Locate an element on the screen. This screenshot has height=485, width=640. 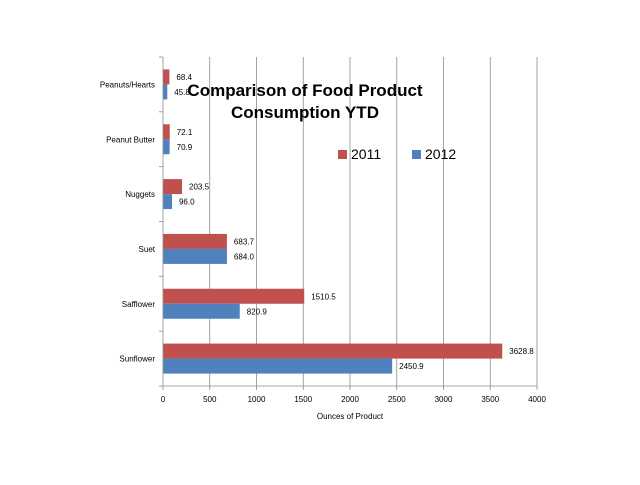
bar-2011-sunflower is located at coordinates (333, 351).